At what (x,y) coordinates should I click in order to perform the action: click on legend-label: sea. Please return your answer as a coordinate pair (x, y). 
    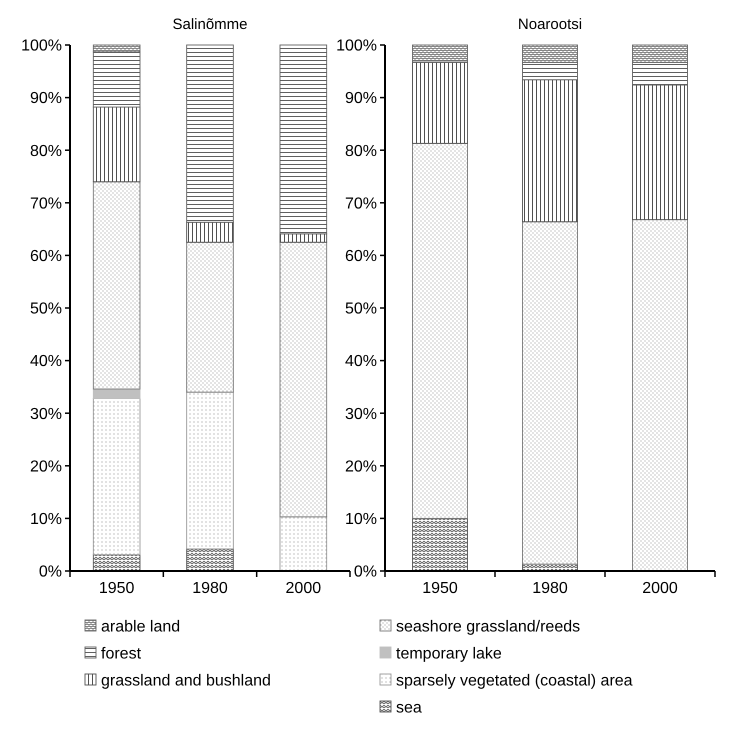
    Looking at the image, I should click on (409, 708).